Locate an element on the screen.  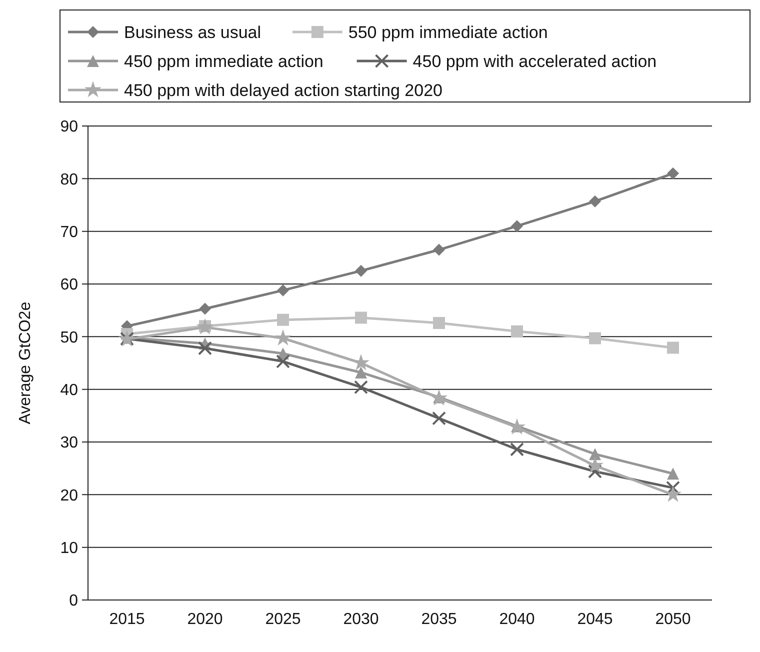
y-tick-label: 0 is located at coordinates (73, 601).